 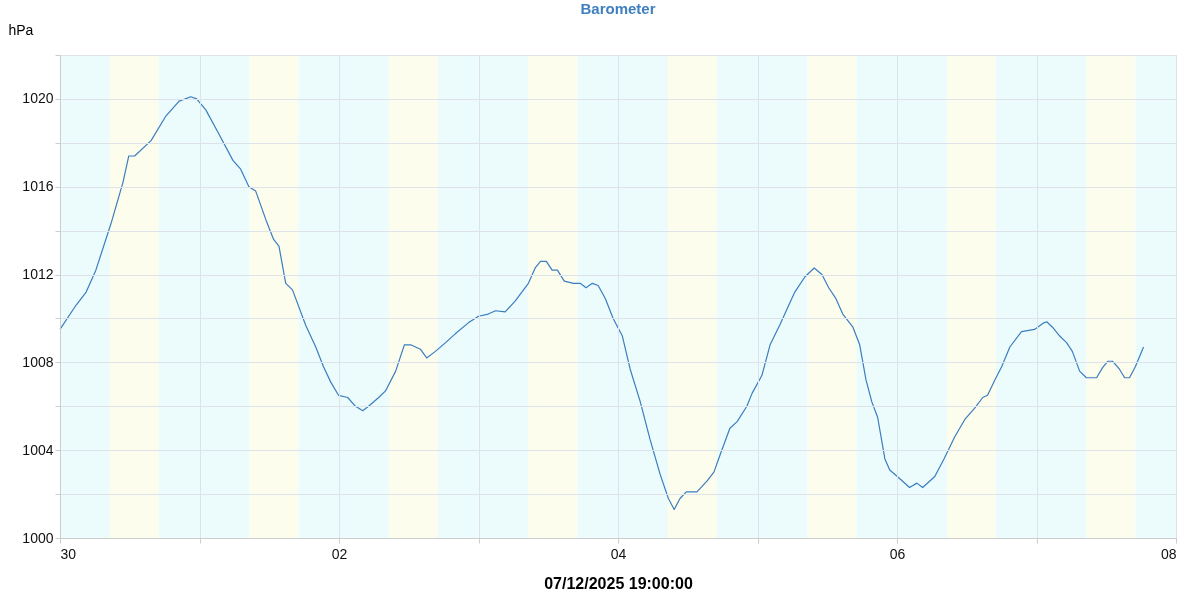 What do you see at coordinates (339, 553) in the screenshot?
I see `x-tick-label: 02` at bounding box center [339, 553].